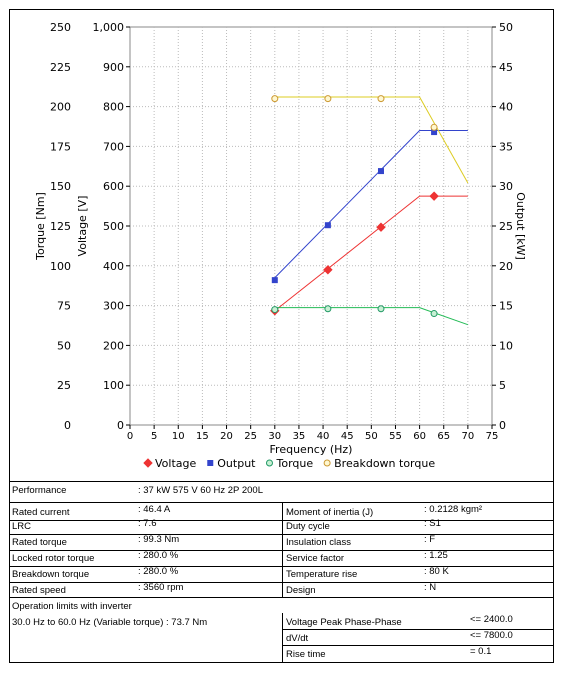 This screenshot has height=674, width=566. I want to click on spec-label: Service factor, so click(315, 558).